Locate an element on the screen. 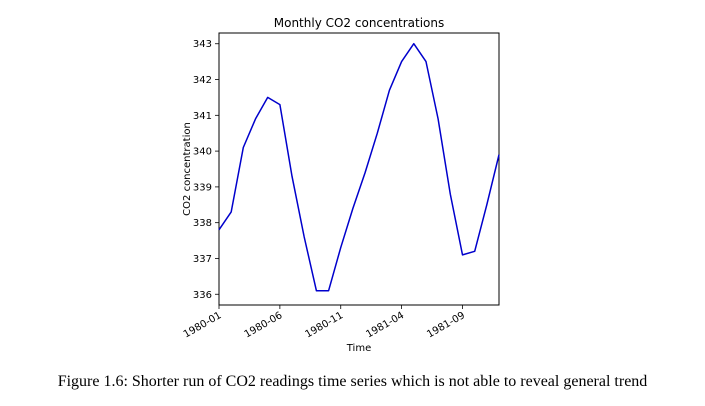 This screenshot has width=705, height=406. x-tick-label: 1980-06 is located at coordinates (264, 325).